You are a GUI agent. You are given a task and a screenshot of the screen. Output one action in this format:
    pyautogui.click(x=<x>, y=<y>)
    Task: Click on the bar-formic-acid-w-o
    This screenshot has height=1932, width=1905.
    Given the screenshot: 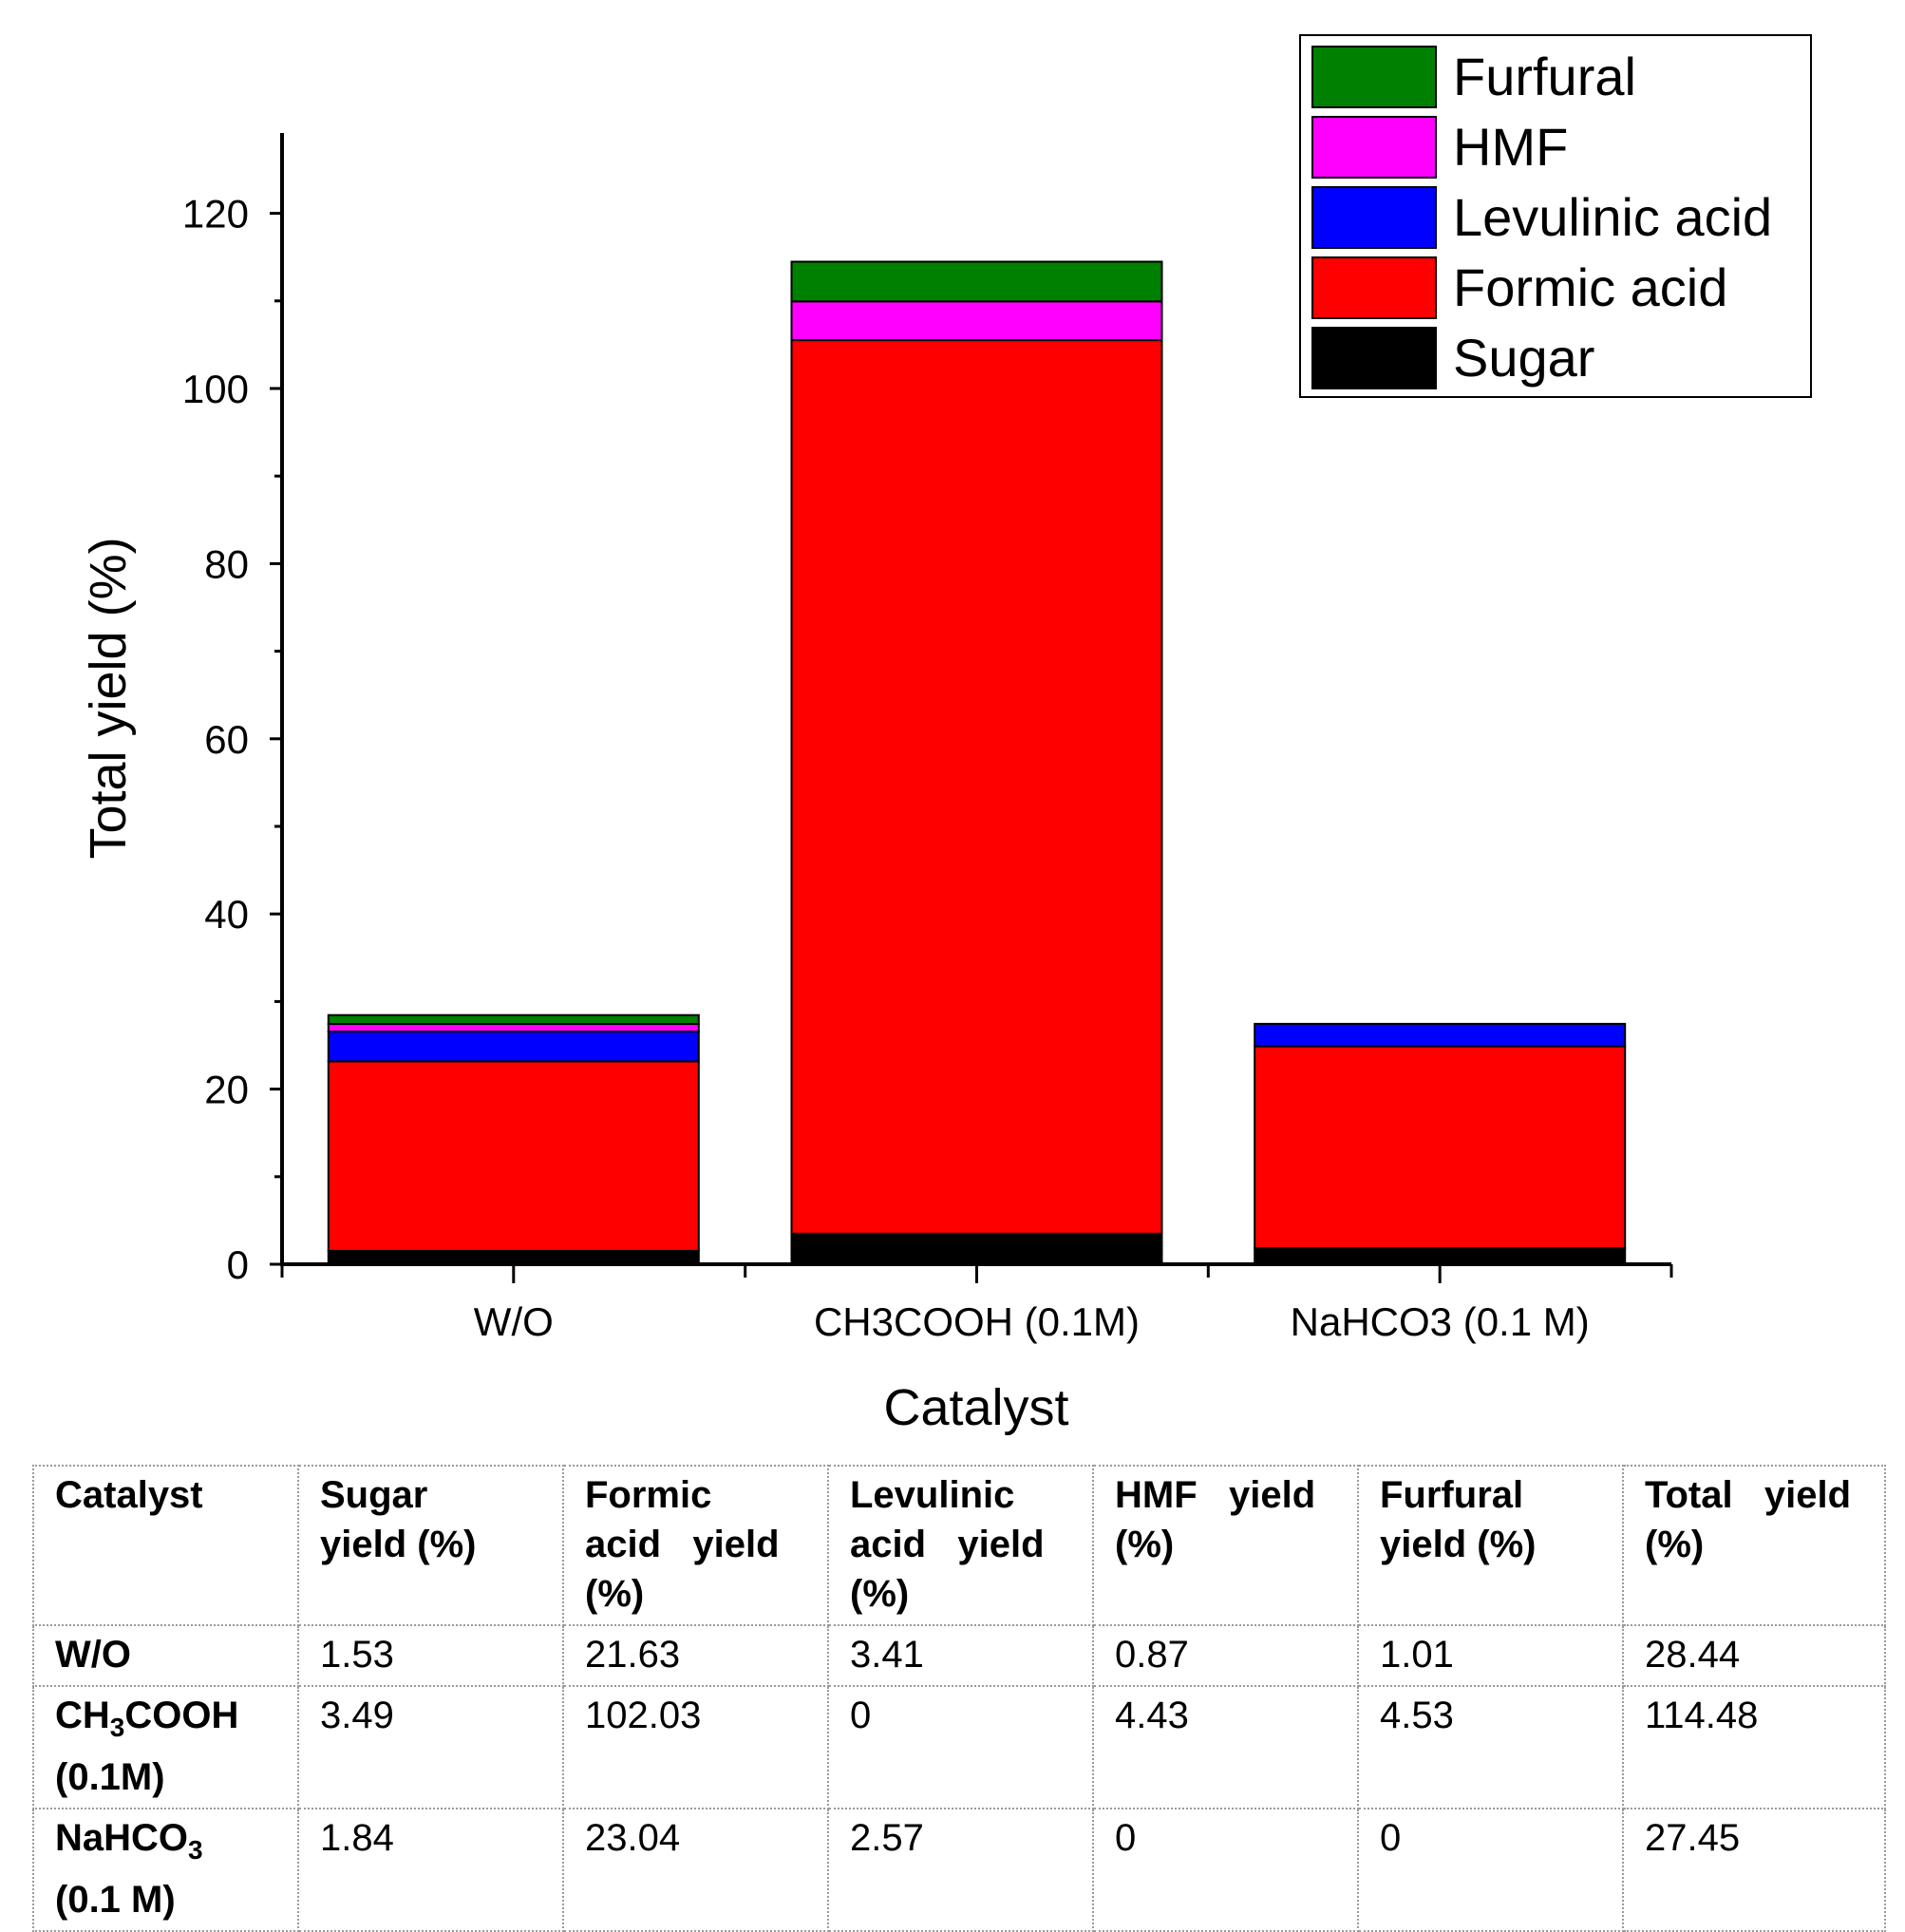 What is the action you would take?
    pyautogui.click(x=513, y=1156)
    